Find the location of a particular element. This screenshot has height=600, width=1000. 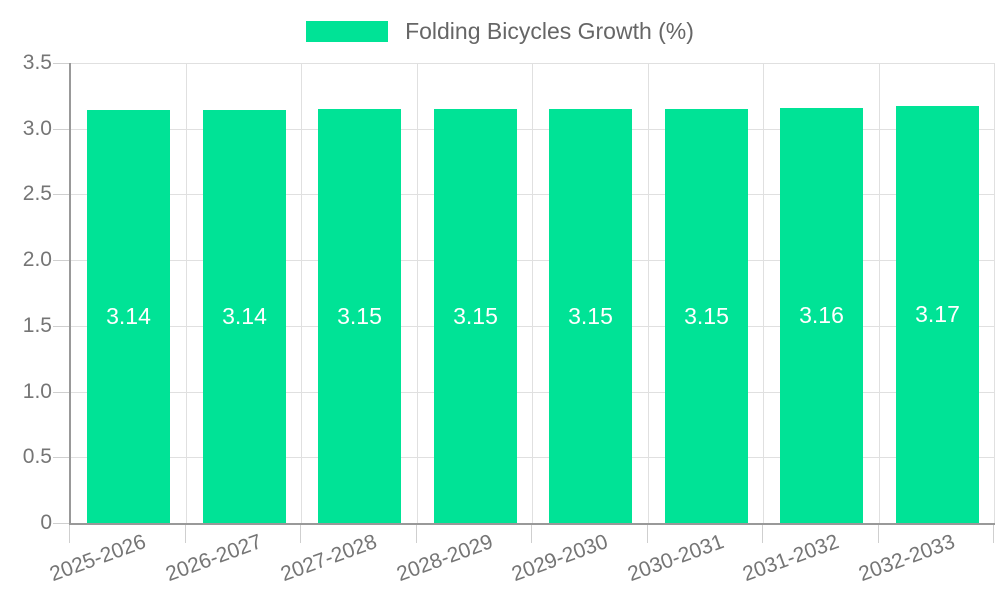

bar-2025-2026: 3.14 is located at coordinates (128, 316).